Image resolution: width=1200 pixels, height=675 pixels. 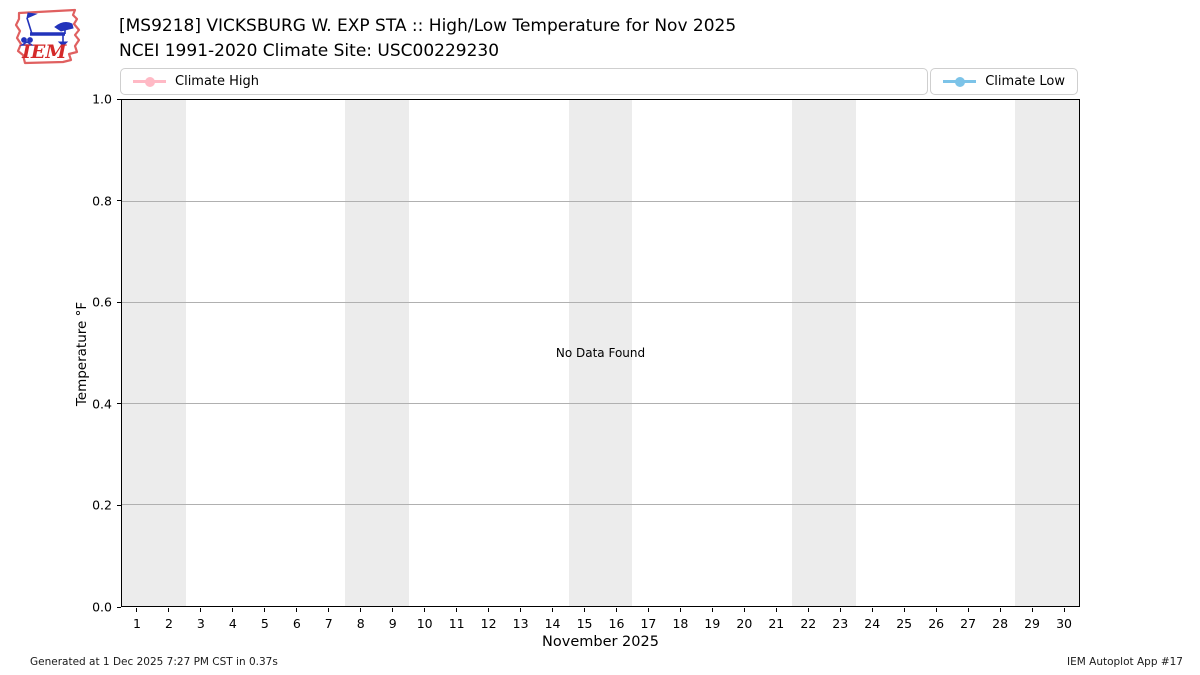 What do you see at coordinates (1032, 623) in the screenshot?
I see `x-tick-label: 29` at bounding box center [1032, 623].